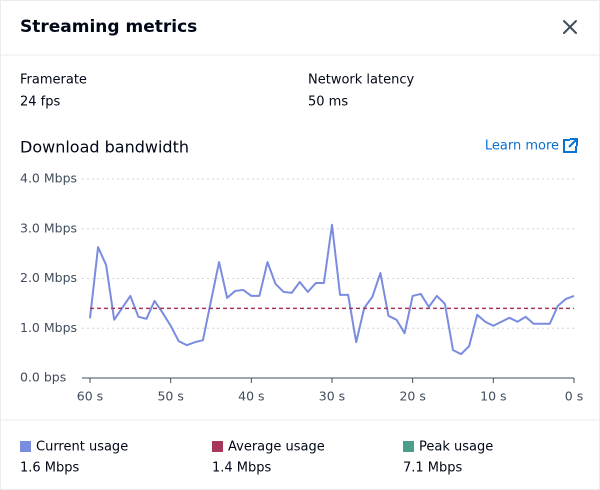  What do you see at coordinates (361, 80) in the screenshot?
I see `stat-label: Network latency` at bounding box center [361, 80].